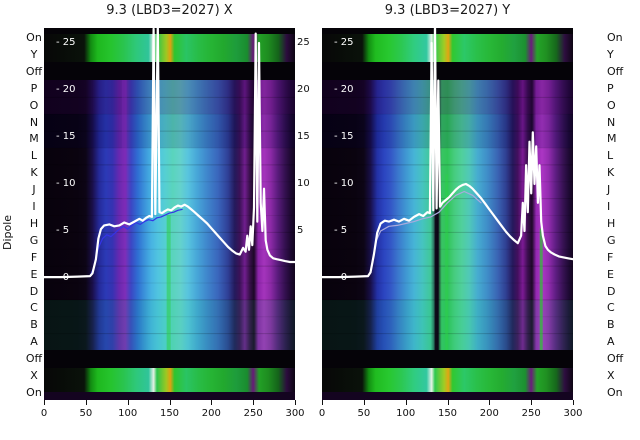  Describe the element at coordinates (7, 232) in the screenshot. I see `dipole-axis-label: Dipole` at that location.